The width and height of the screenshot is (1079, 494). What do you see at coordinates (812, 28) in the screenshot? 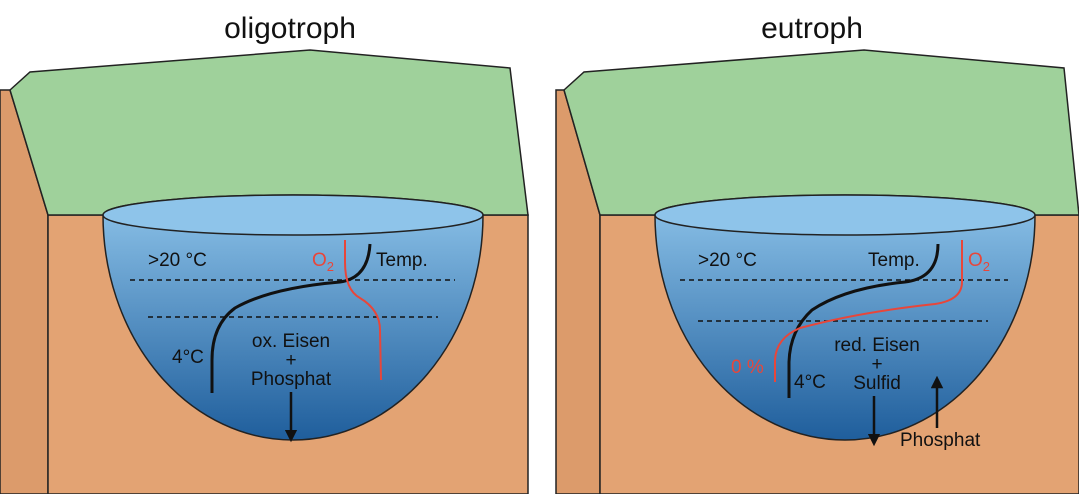
I see `panel-title: eutroph` at bounding box center [812, 28].